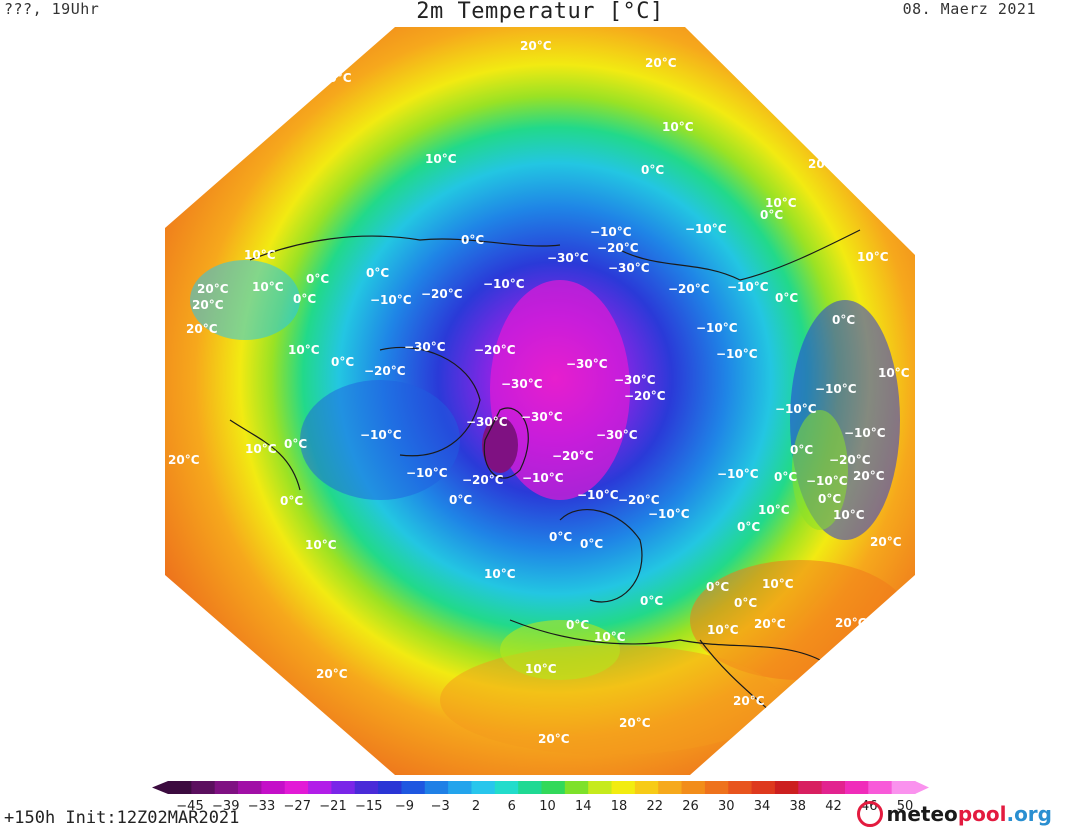 The width and height of the screenshot is (1080, 833). What do you see at coordinates (261, 806) in the screenshot?
I see `colorbar-tick-label: −33` at bounding box center [261, 806].